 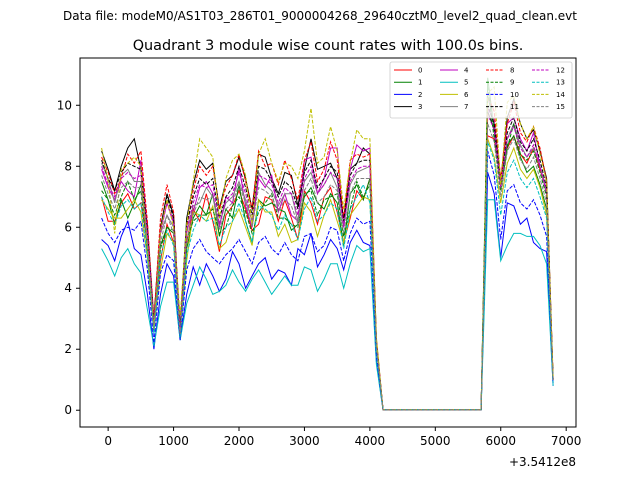 What do you see at coordinates (466, 107) in the screenshot?
I see `legend-label-7: 7` at bounding box center [466, 107].